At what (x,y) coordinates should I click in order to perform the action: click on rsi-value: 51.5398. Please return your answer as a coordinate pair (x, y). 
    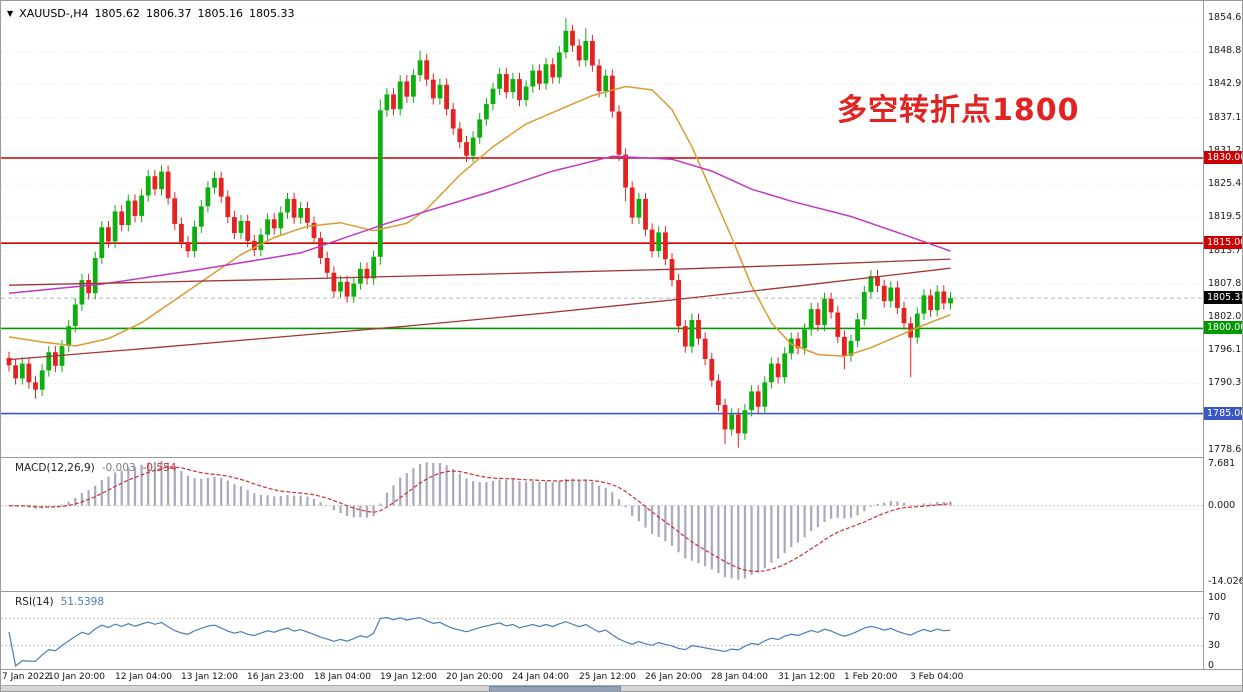
    Looking at the image, I should click on (82, 602).